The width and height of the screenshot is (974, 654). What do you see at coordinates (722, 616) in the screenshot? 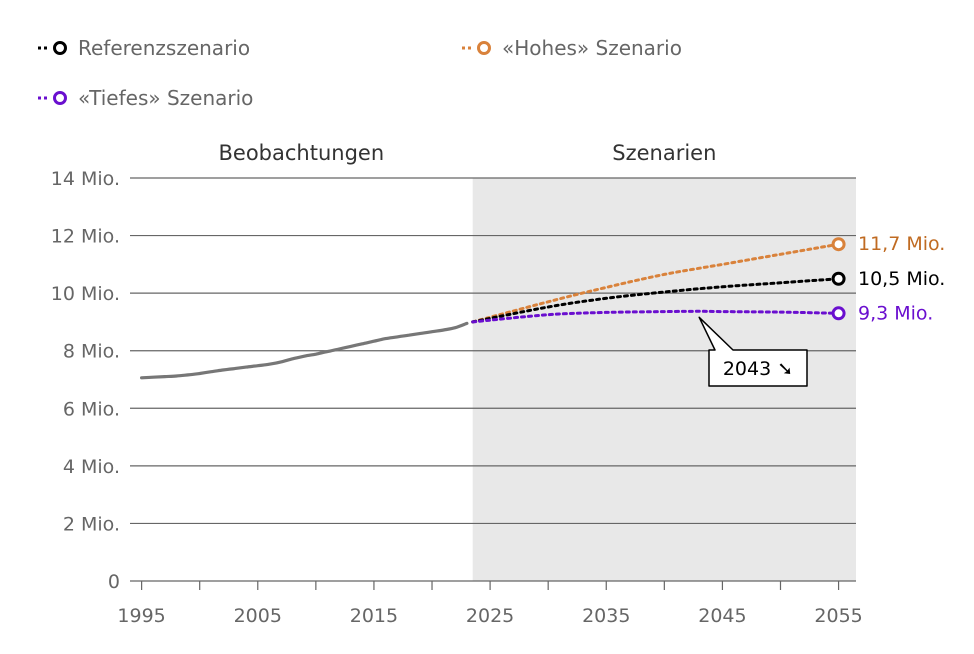
I see `x-tick-label: 2045` at bounding box center [722, 616].